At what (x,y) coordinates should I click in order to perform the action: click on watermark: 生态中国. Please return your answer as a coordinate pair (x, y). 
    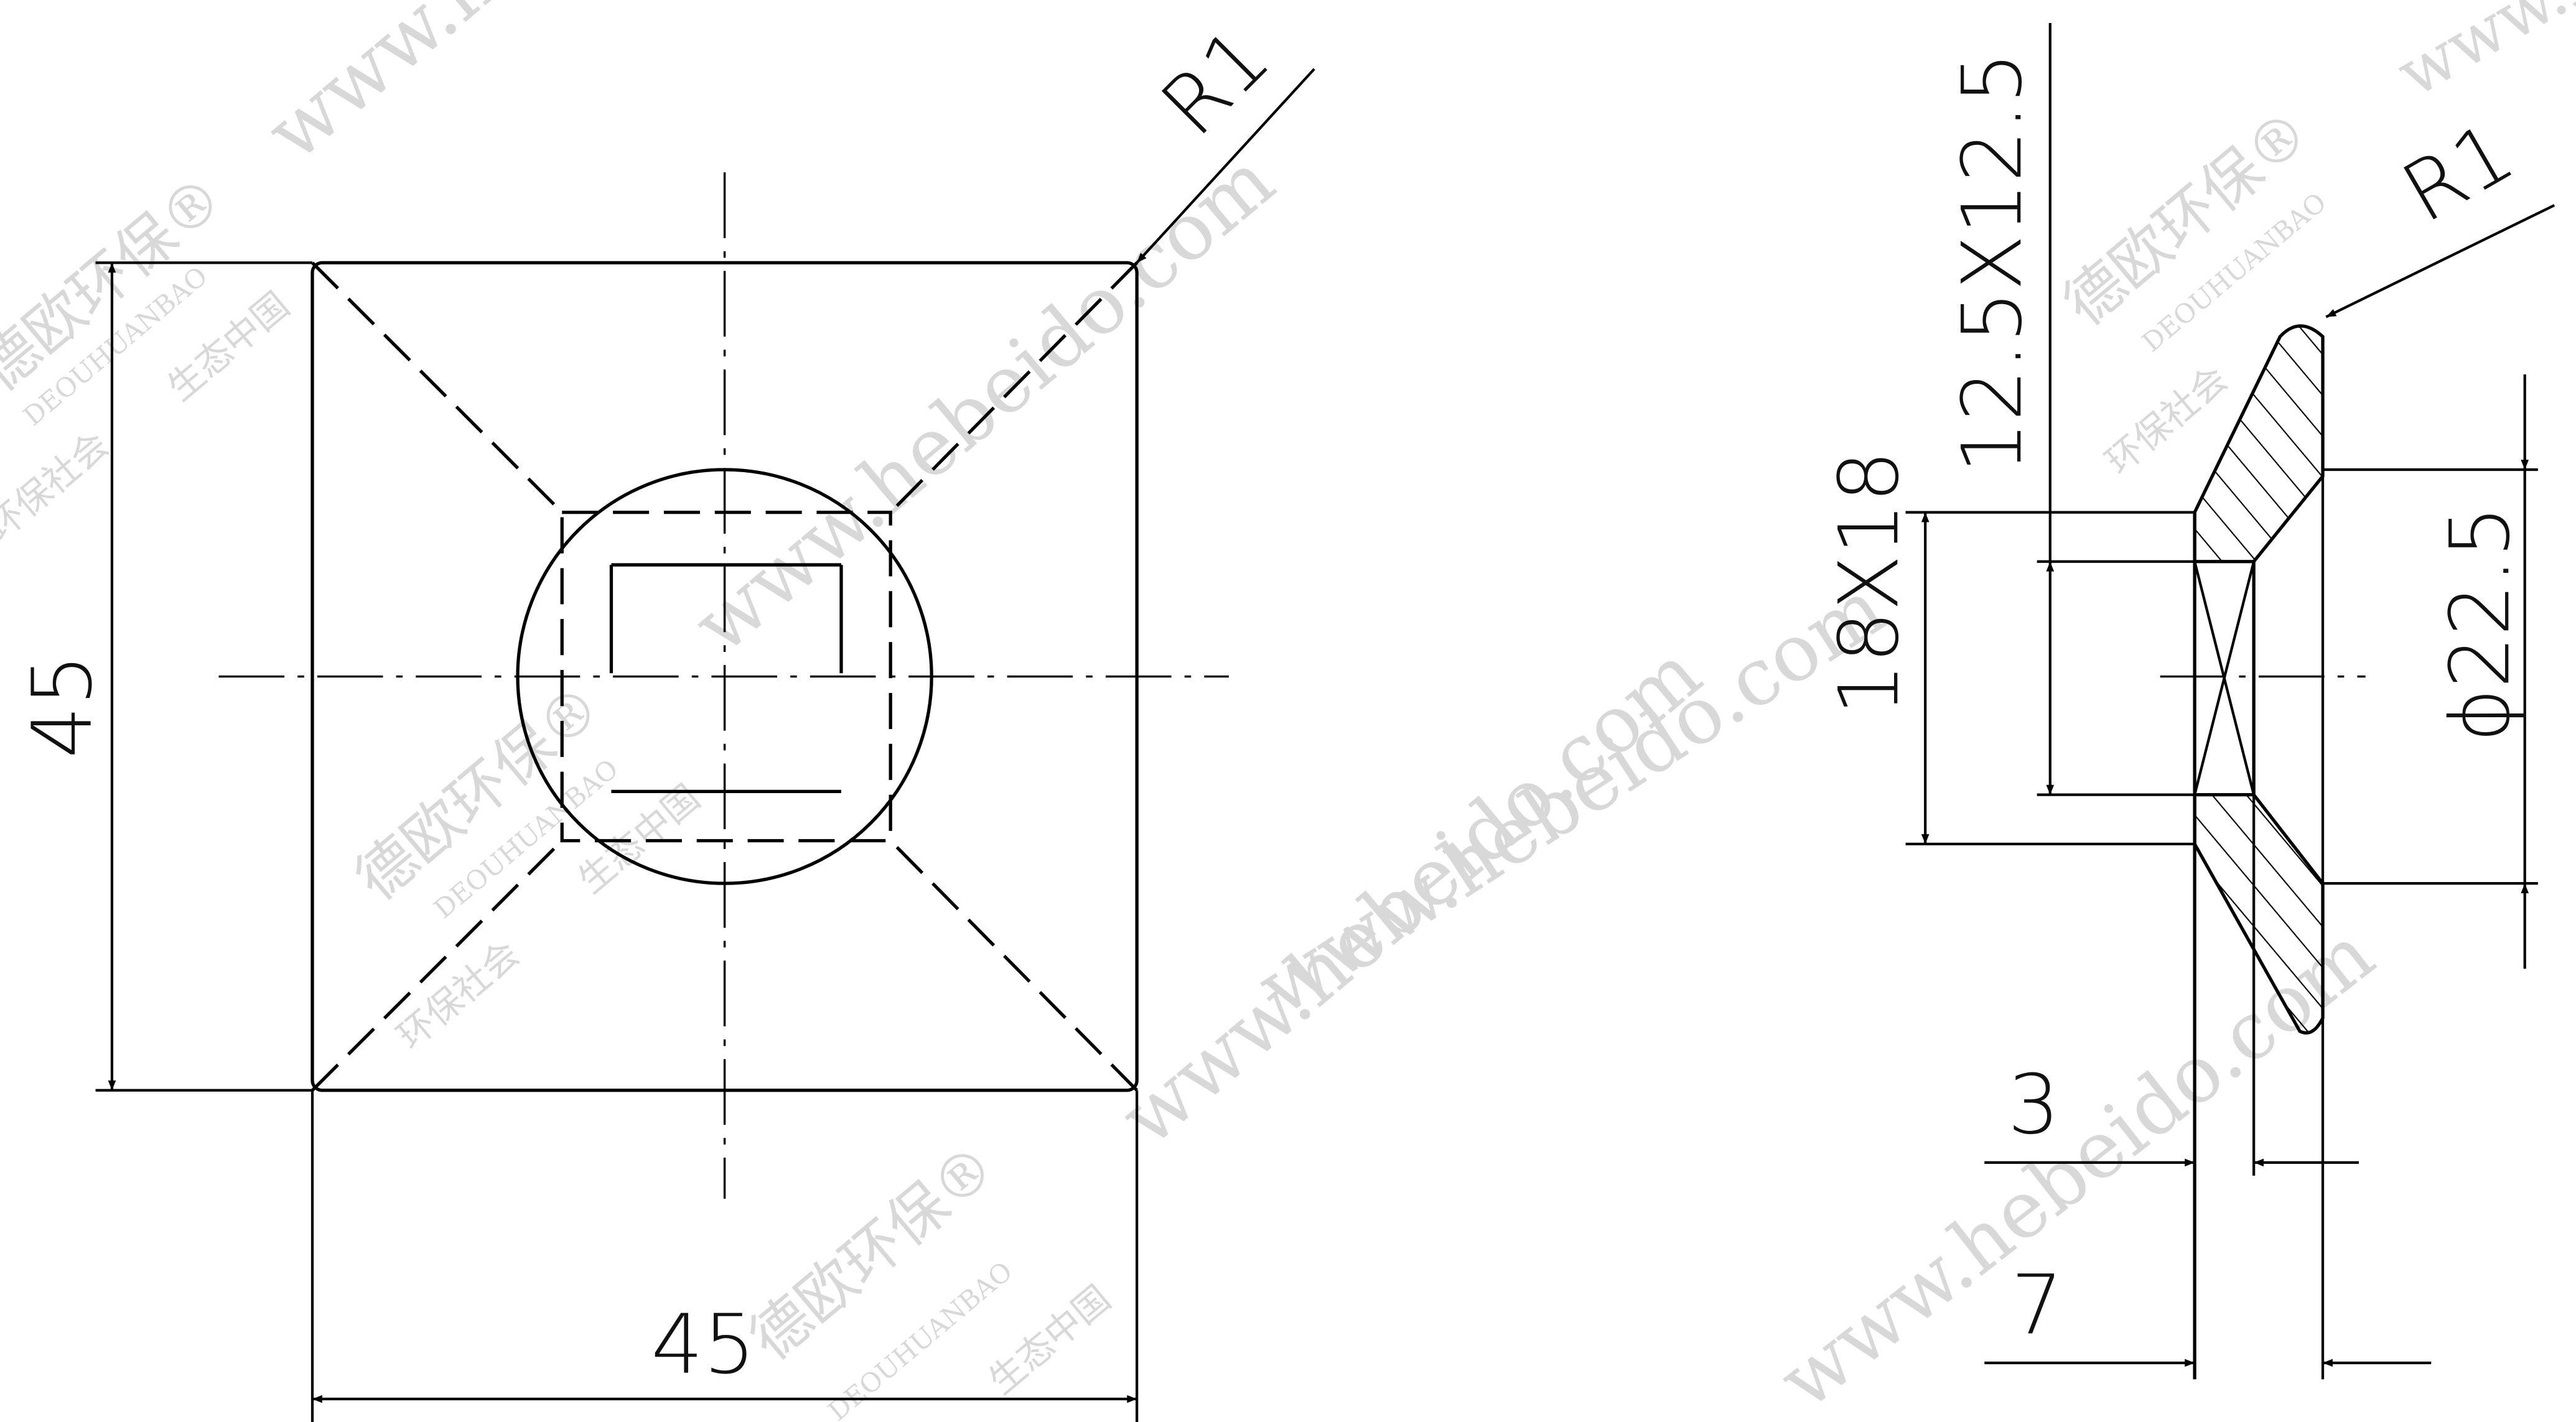
    Looking at the image, I should click on (1050, 1339).